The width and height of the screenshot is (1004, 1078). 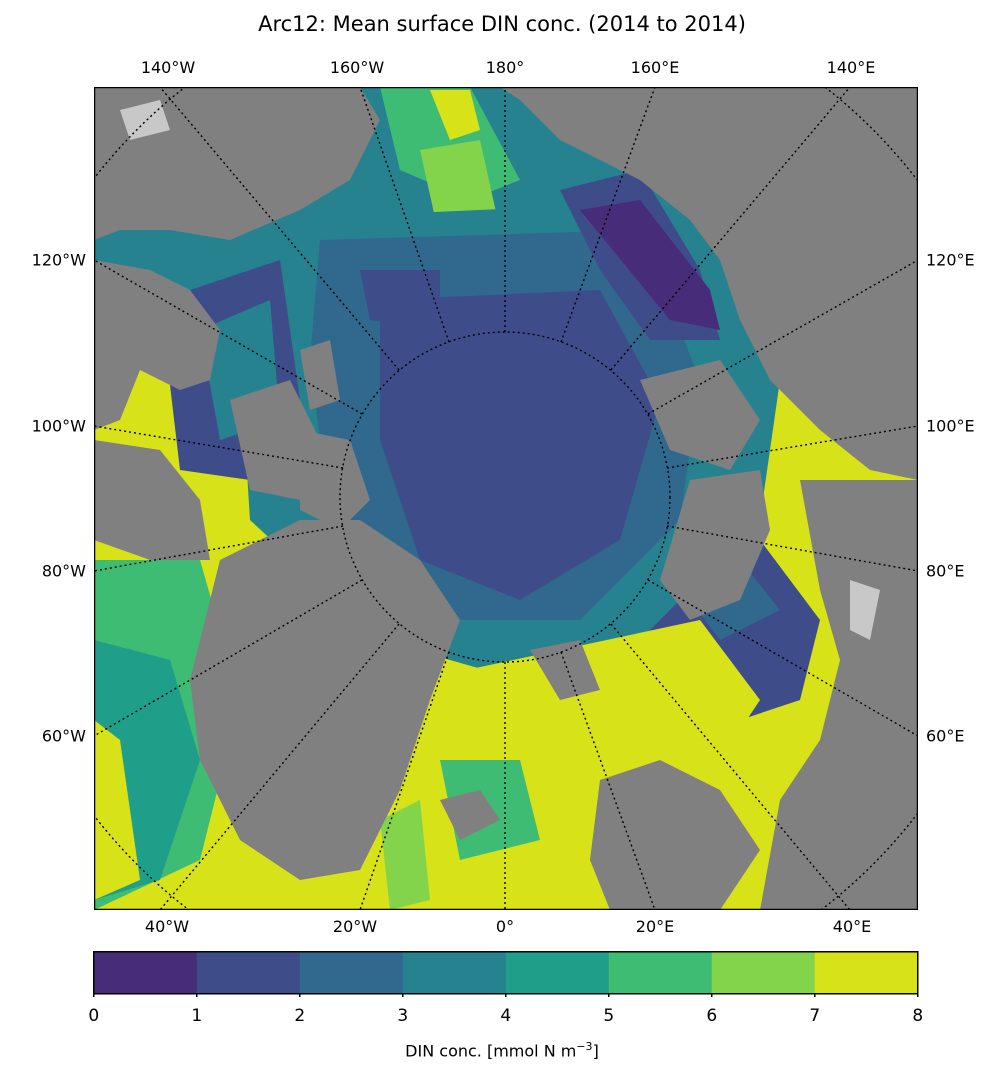 I want to click on land-russia, so click(x=839, y=695).